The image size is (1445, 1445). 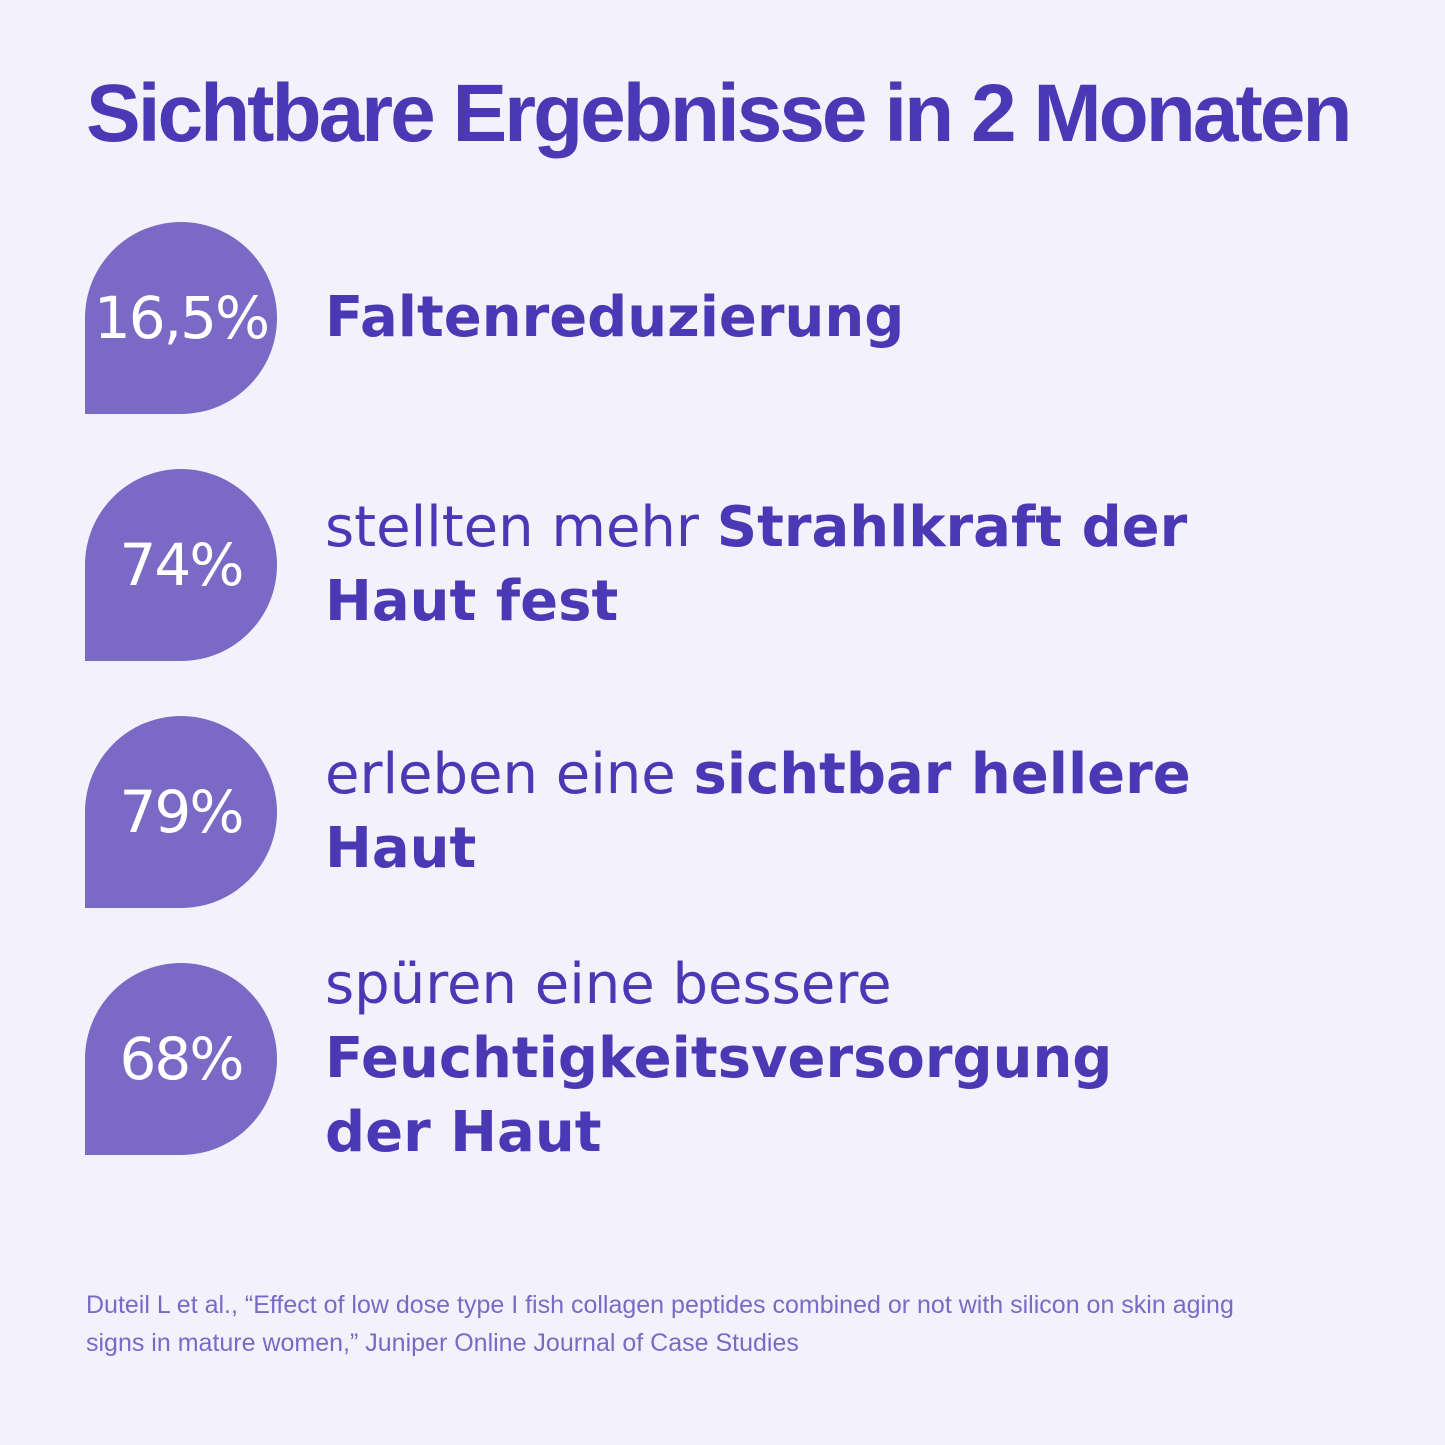 I want to click on stat-description-bold: Feuchtigkeitsversorgung der Haut, so click(x=719, y=1095).